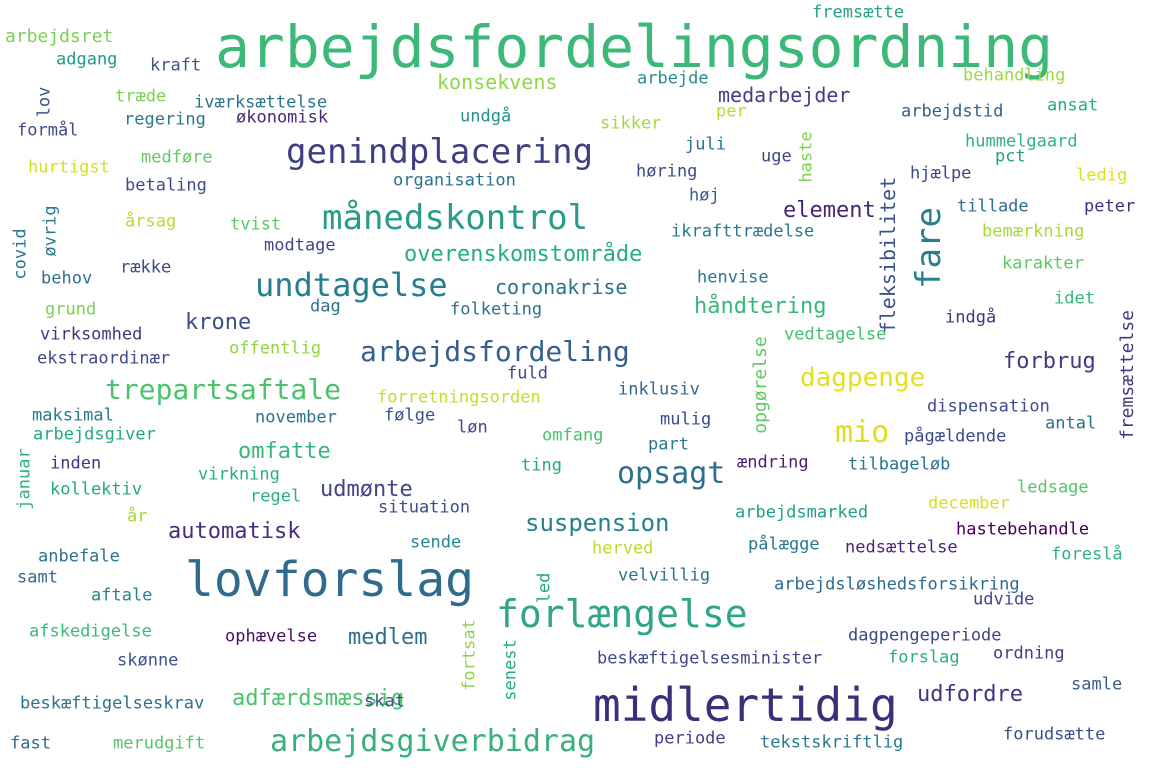  I want to click on word-62: årsag, so click(151, 221).